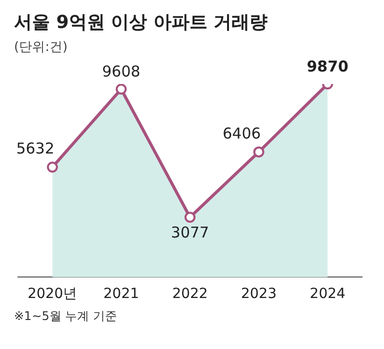  I want to click on data-label: 6406, so click(241, 133).